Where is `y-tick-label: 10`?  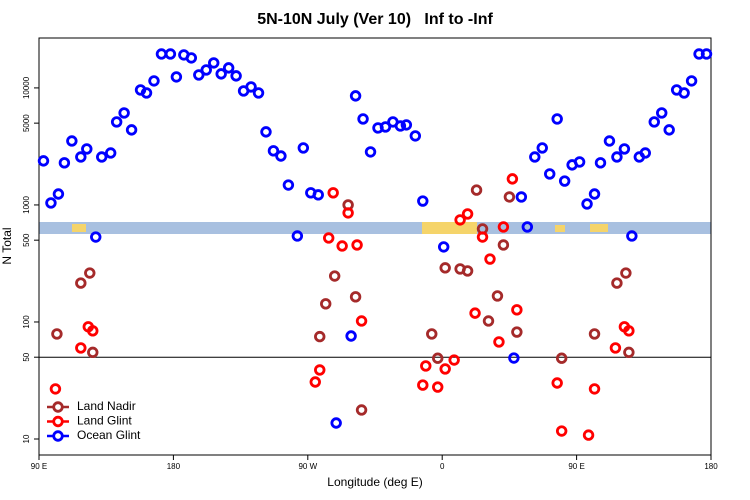 y-tick-label: 10 is located at coordinates (26, 438).